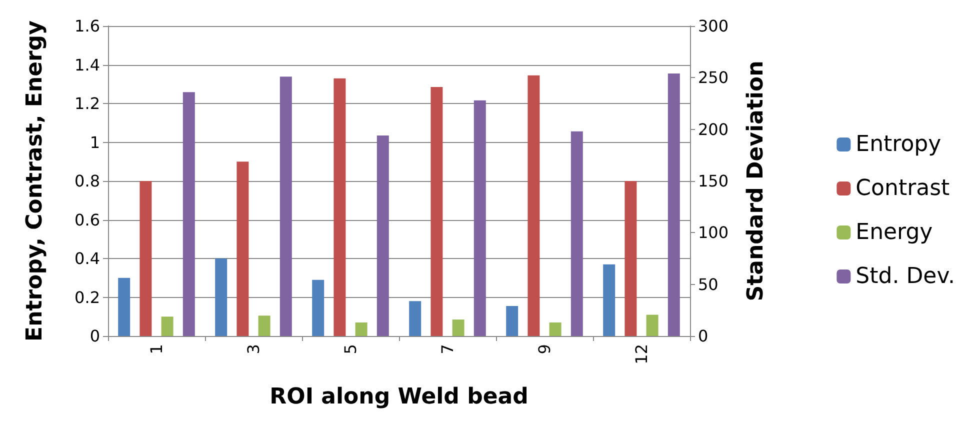  Describe the element at coordinates (87, 258) in the screenshot. I see `y-tick-label: 0.4` at that location.